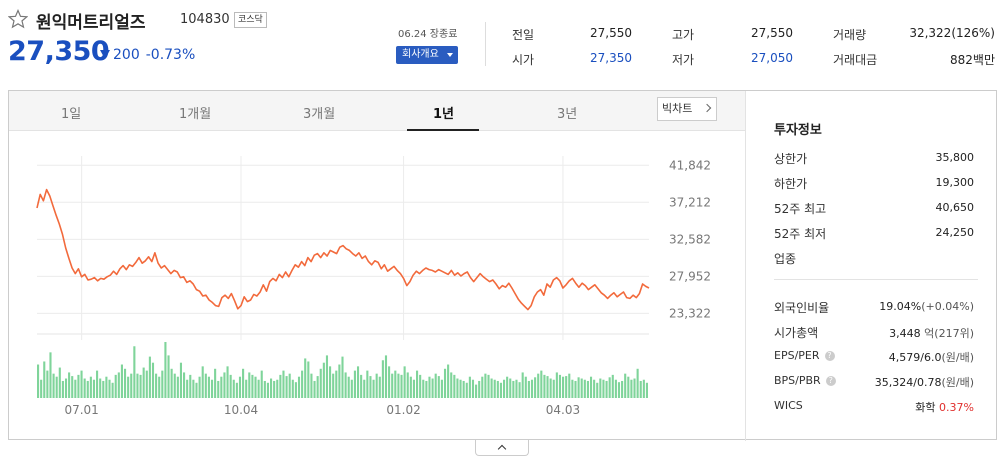  What do you see at coordinates (772, 58) in the screenshot?
I see `quote-value-low: 27,050` at bounding box center [772, 58].